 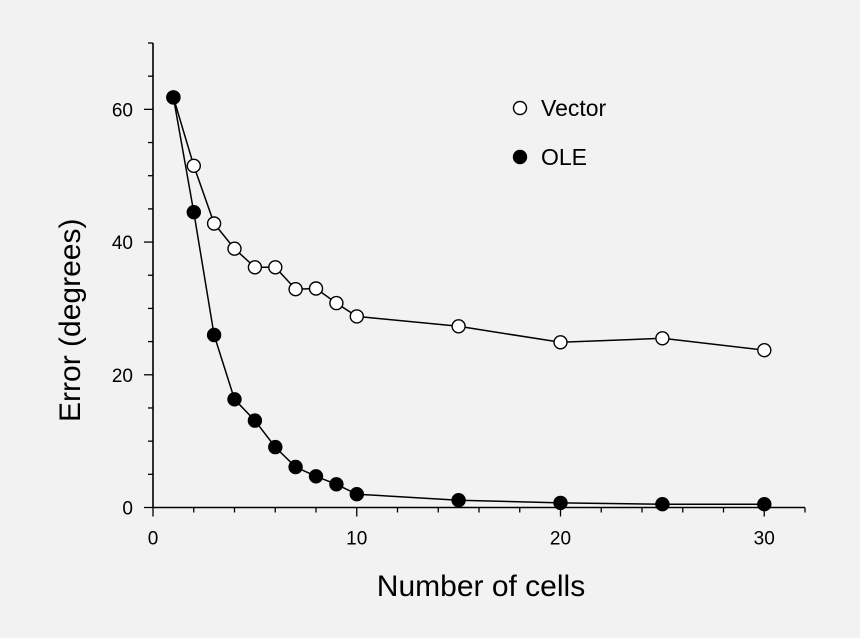 I want to click on x-tick-label: 30, so click(x=764, y=539).